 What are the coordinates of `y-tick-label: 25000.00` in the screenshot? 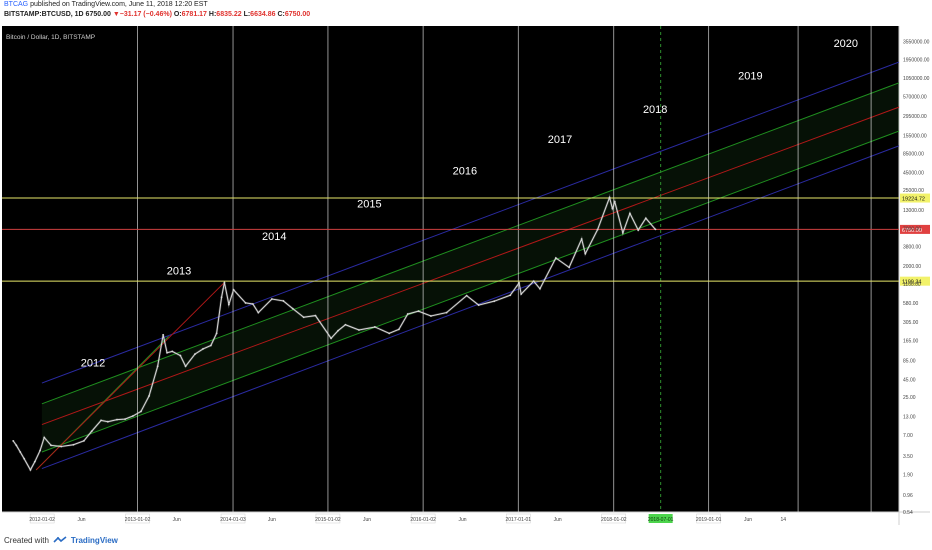 It's located at (913, 191).